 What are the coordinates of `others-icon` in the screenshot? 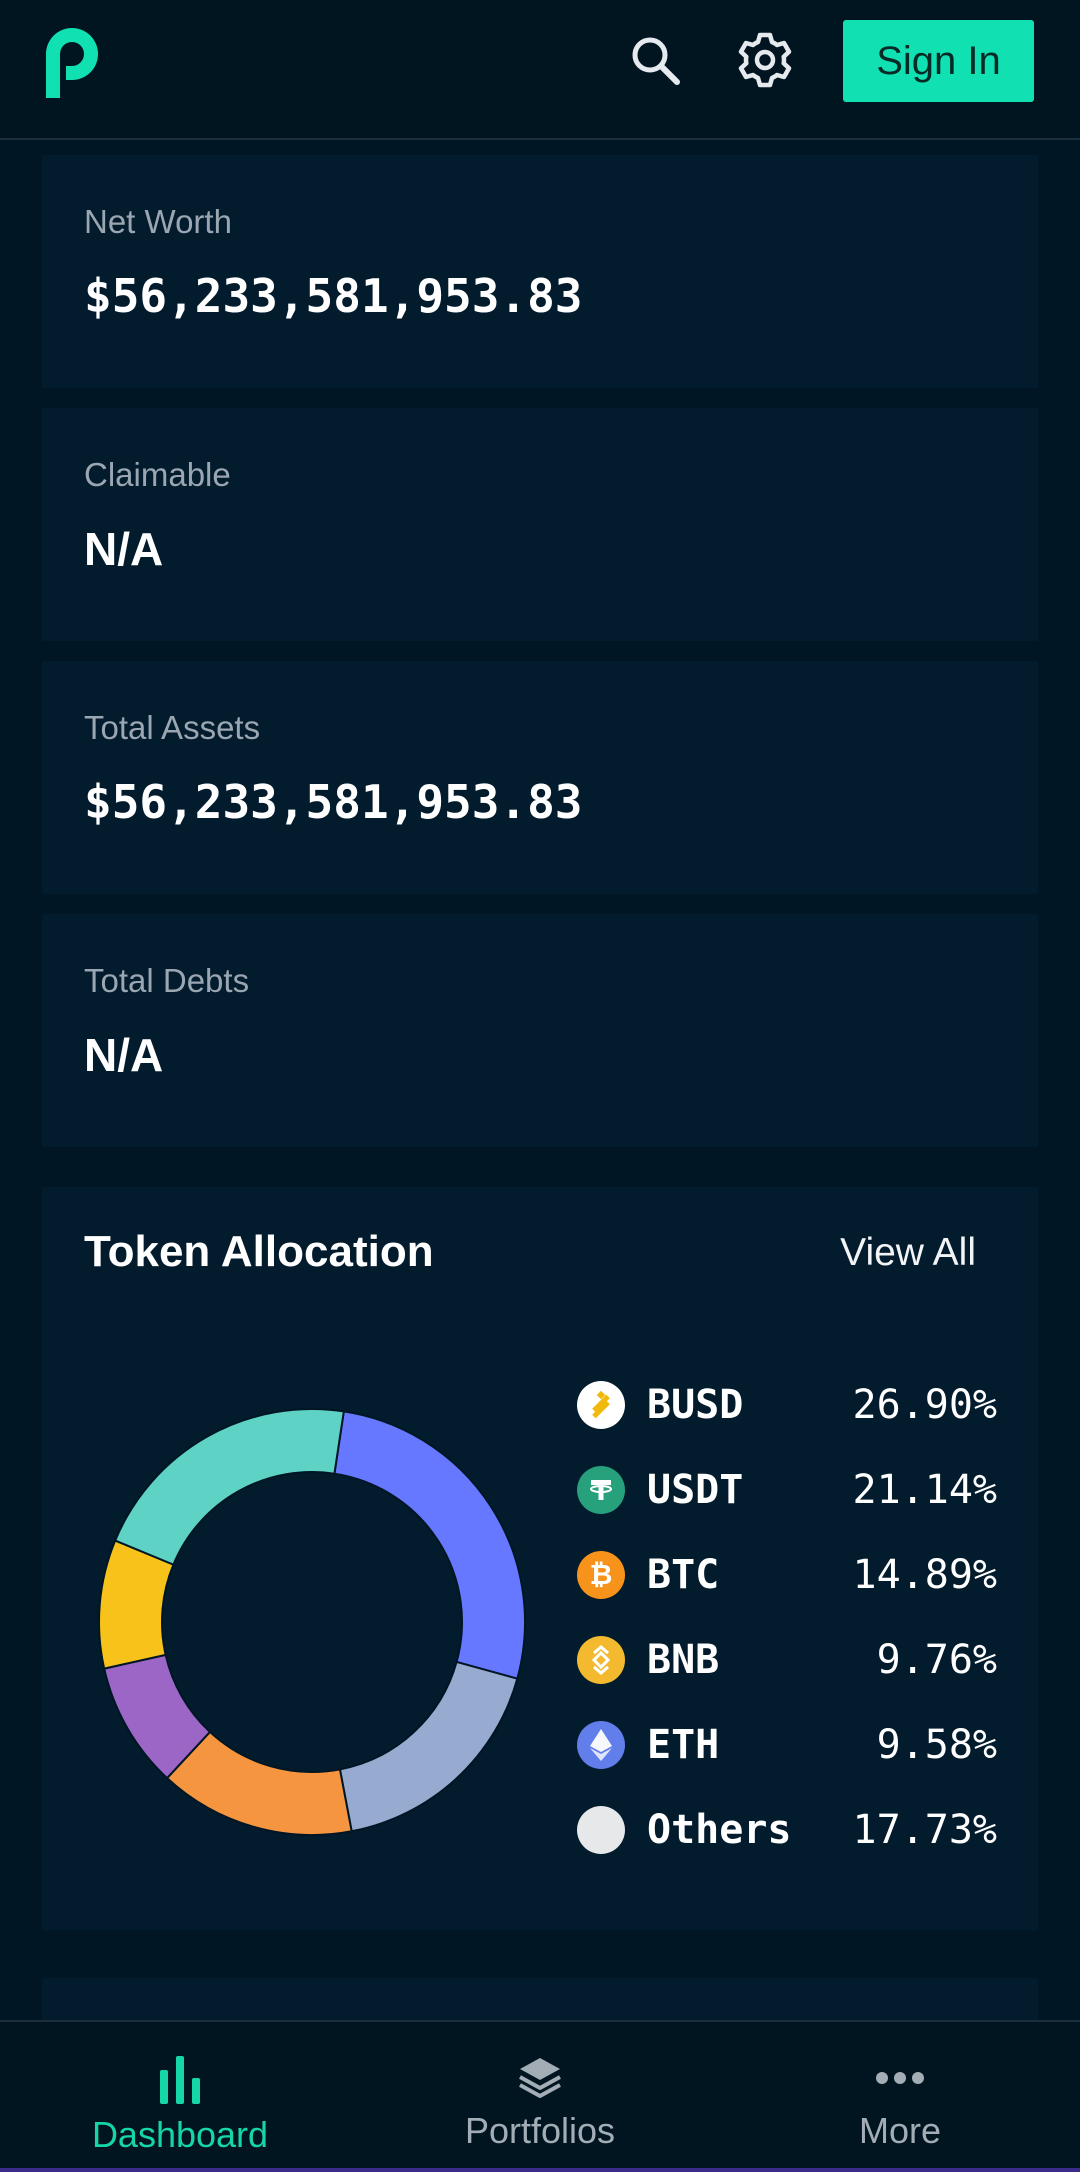 It's located at (601, 1829).